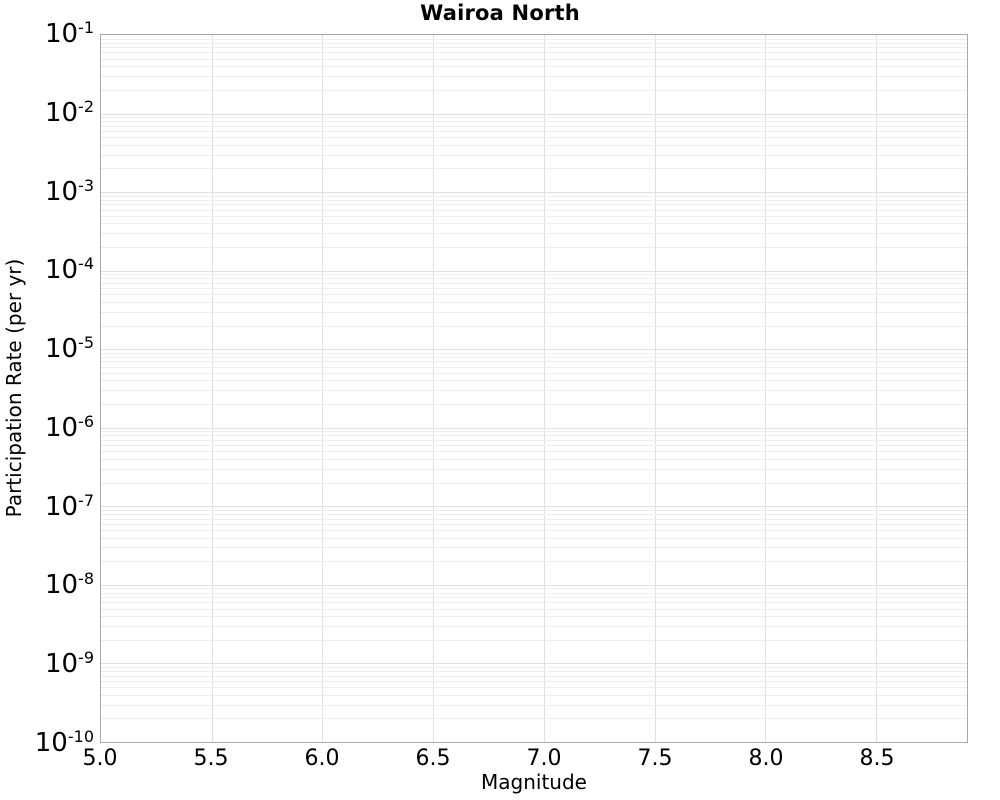 Image resolution: width=1000 pixels, height=800 pixels. Describe the element at coordinates (534, 782) in the screenshot. I see `x-axis-label: Magnitude` at that location.